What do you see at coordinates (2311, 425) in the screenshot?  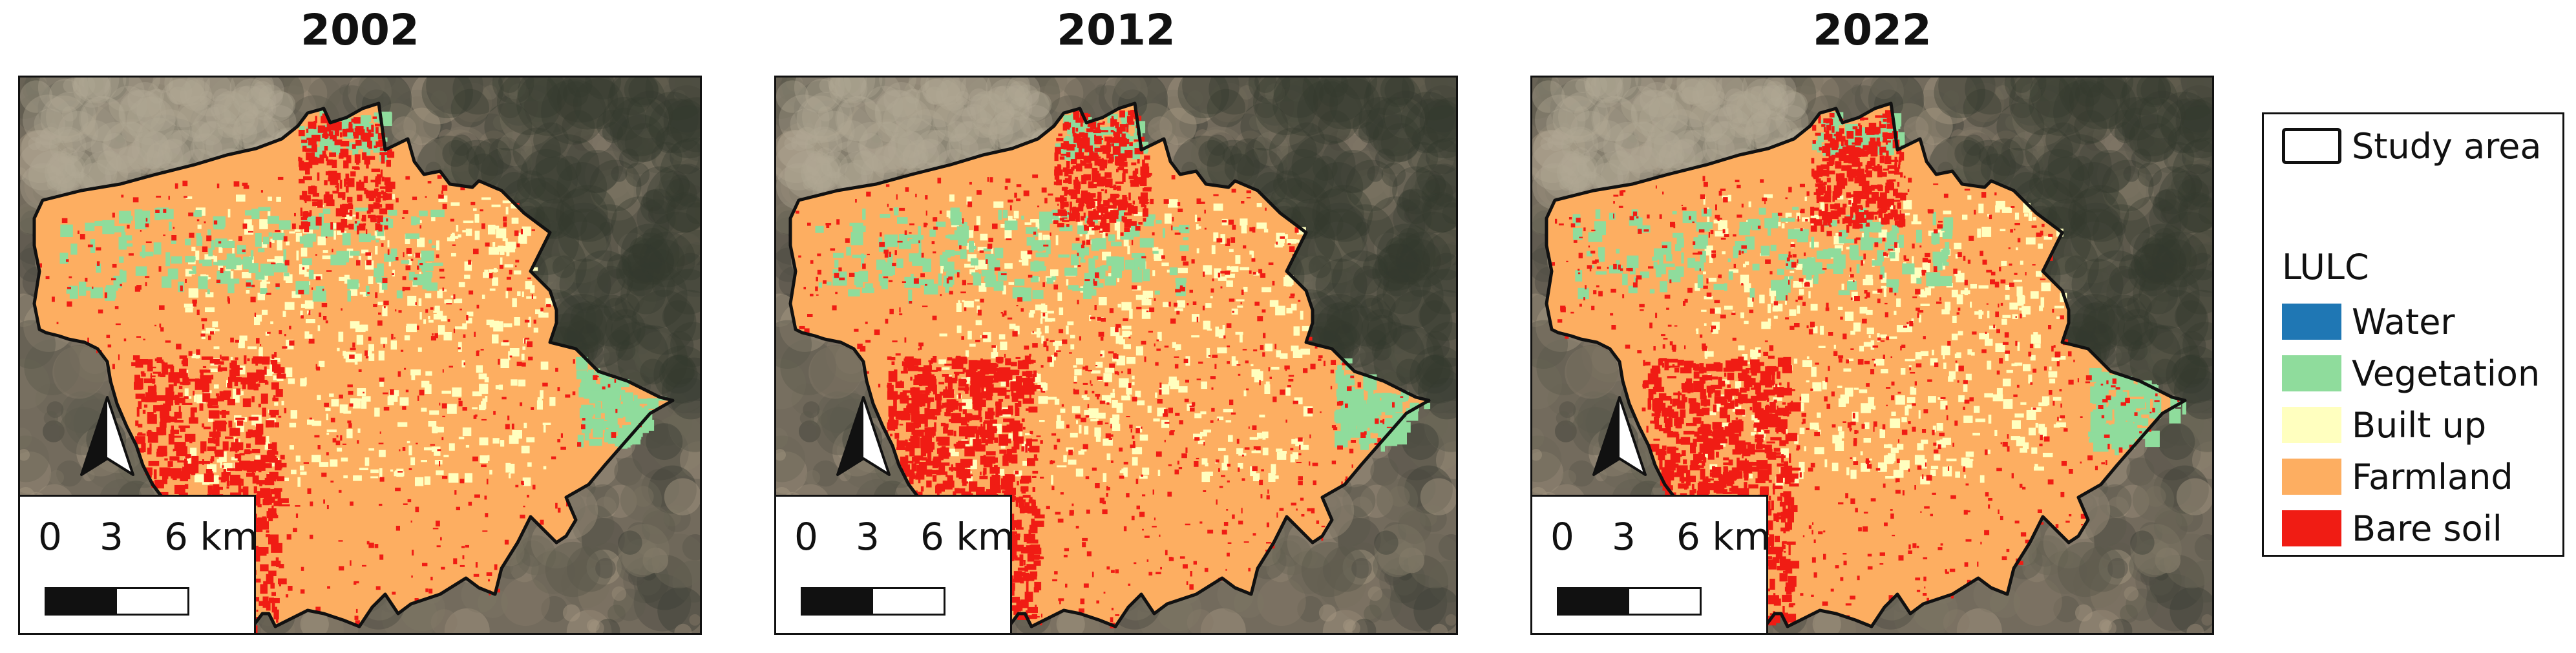 I see `built-up-swatch` at bounding box center [2311, 425].